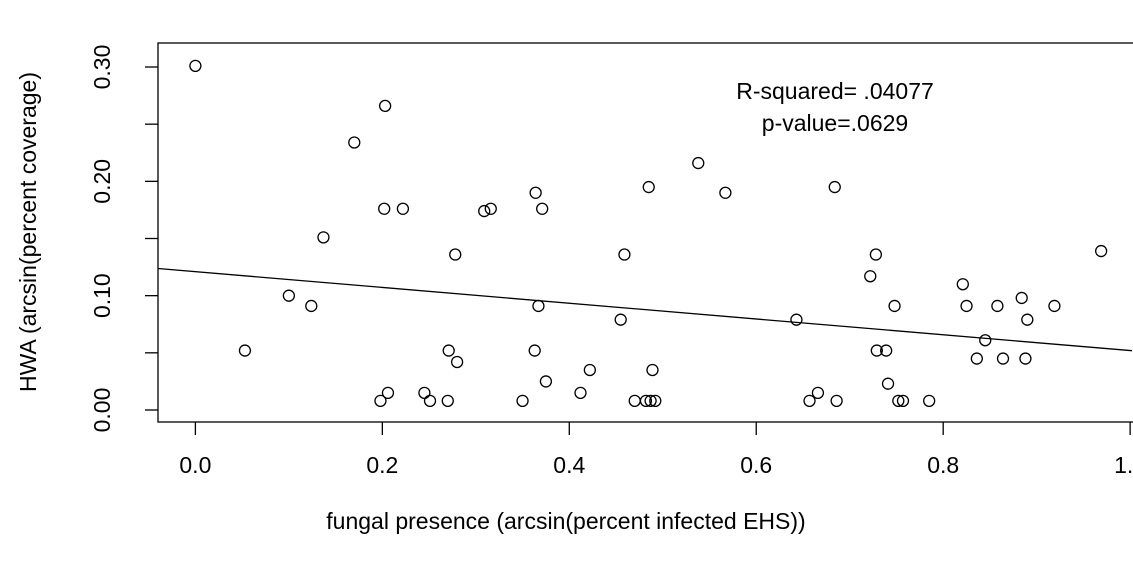 Image resolution: width=1133 pixels, height=575 pixels. Describe the element at coordinates (382, 465) in the screenshot. I see `x-tick-label: 0.2` at that location.